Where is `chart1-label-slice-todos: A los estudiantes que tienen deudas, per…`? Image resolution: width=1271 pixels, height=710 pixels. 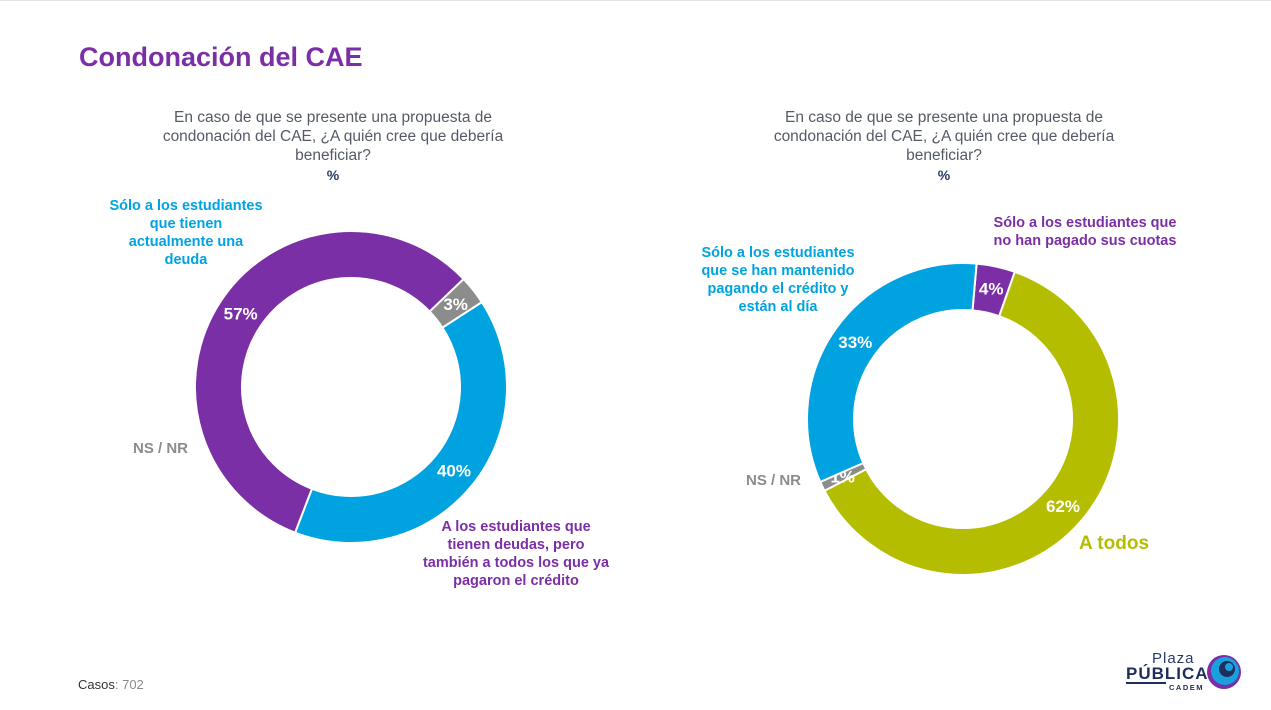 chart1-label-slice-todos: A los estudiantes que tienen deudas, per… is located at coordinates (516, 554).